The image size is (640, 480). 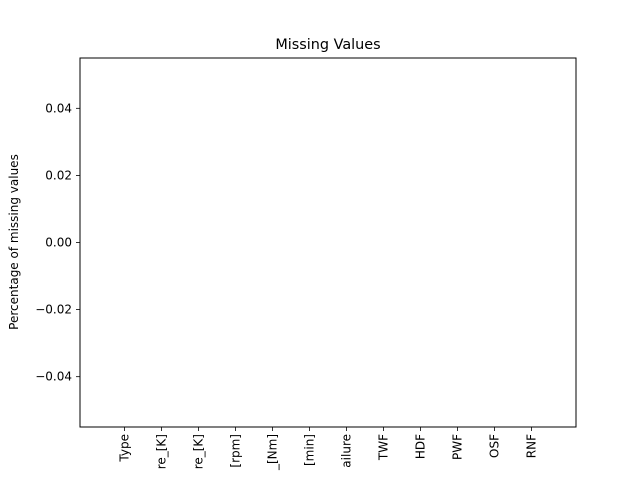 I want to click on x-tick-label: PWF, so click(x=458, y=447).